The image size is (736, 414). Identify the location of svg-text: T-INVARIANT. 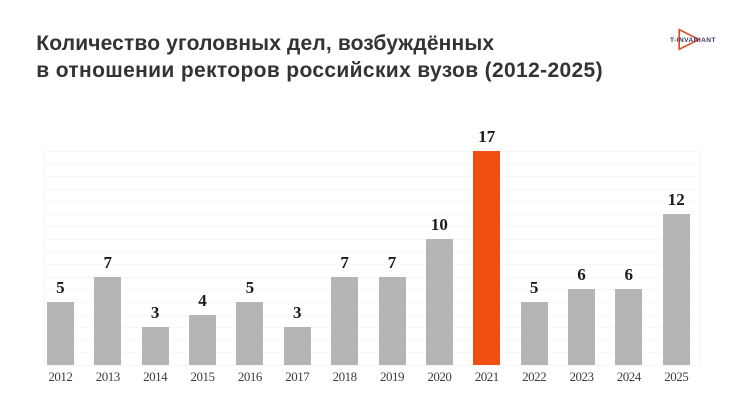
(693, 40).